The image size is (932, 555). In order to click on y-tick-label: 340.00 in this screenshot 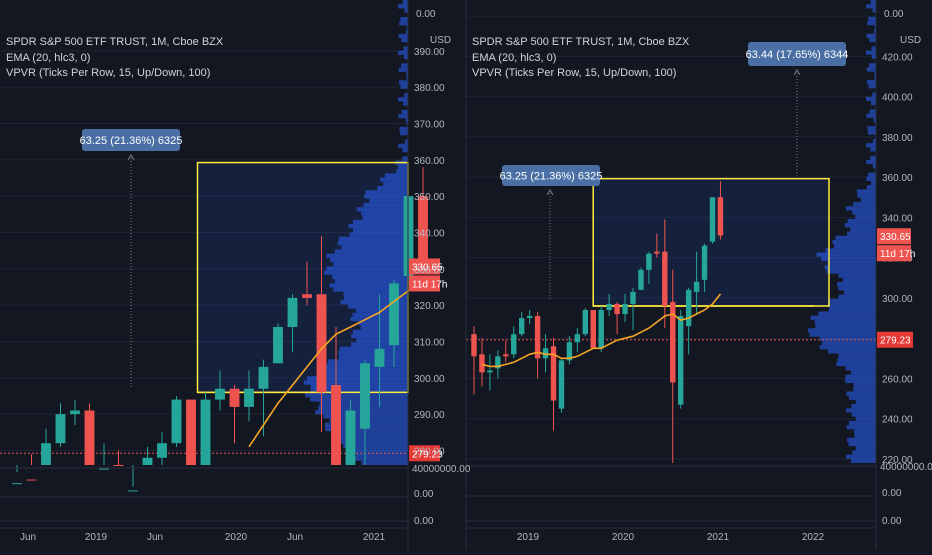, I will do `click(897, 218)`.